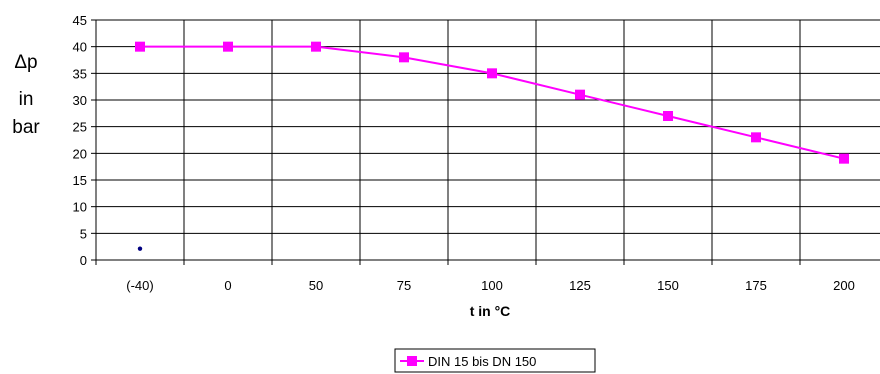  Describe the element at coordinates (80, 207) in the screenshot. I see `y-tick-label: 10` at that location.